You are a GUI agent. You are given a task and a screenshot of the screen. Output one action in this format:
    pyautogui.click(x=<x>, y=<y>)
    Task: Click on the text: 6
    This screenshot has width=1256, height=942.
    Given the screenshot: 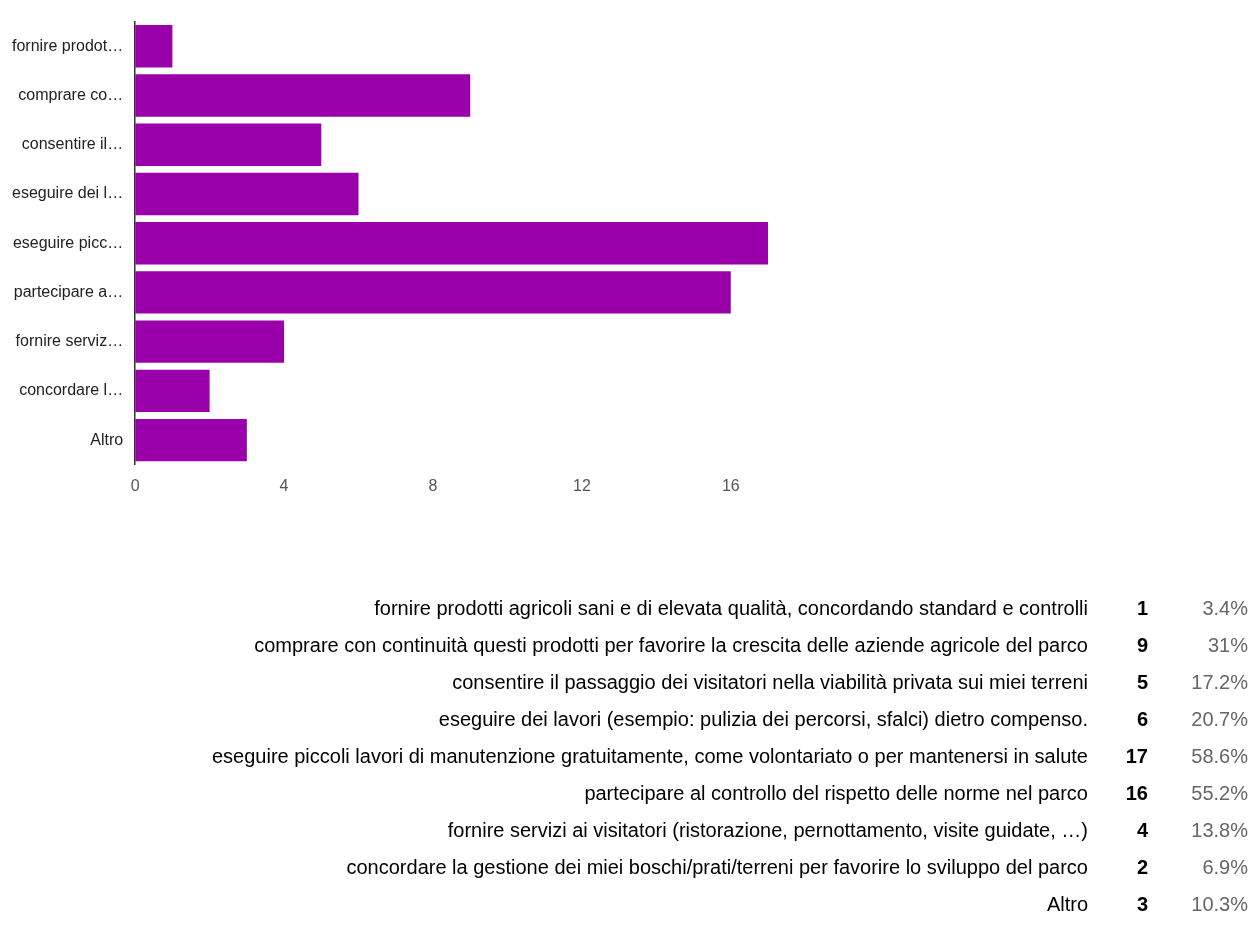 What is the action you would take?
    pyautogui.click(x=1141, y=719)
    